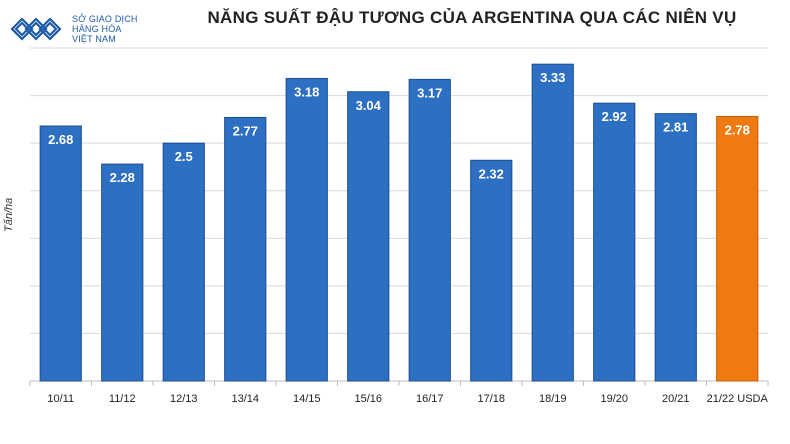 This screenshot has width=790, height=444. What do you see at coordinates (307, 399) in the screenshot?
I see `x-tick-label: 14/15` at bounding box center [307, 399].